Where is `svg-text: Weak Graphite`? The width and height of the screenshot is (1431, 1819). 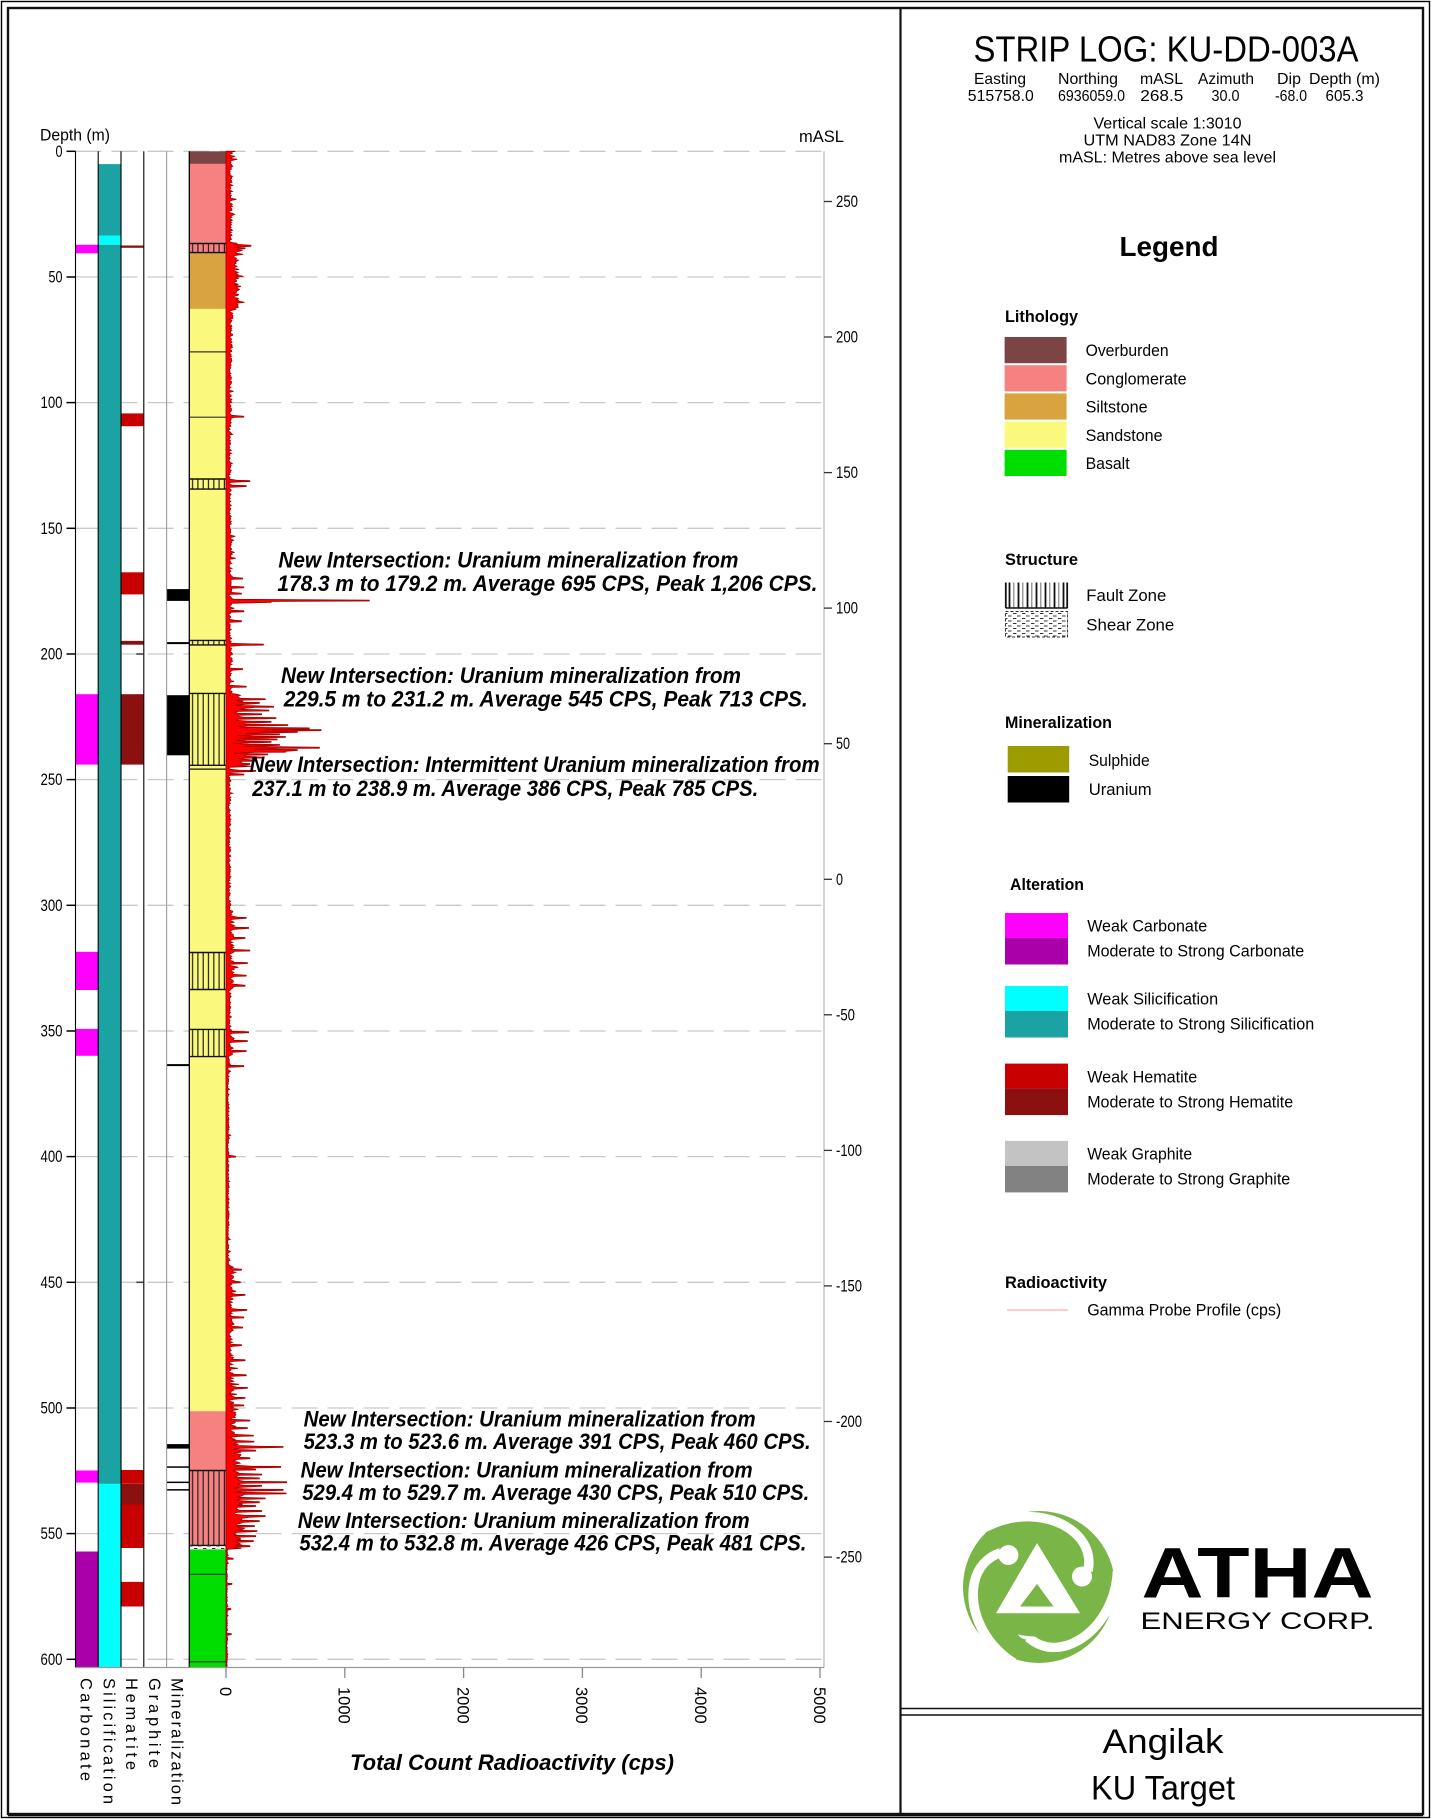
svg-text: Weak Graphite is located at coordinates (1139, 1154).